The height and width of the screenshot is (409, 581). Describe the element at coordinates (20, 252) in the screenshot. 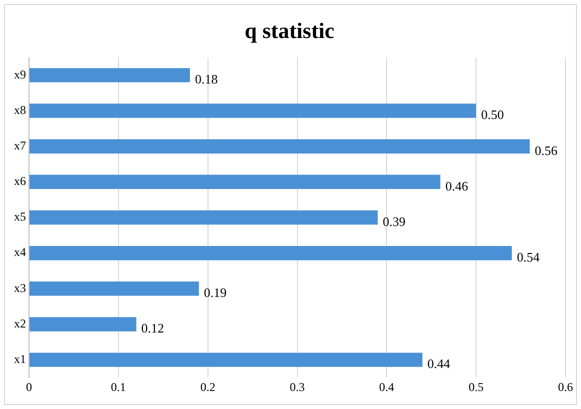

I see `y-tick-label: x4` at that location.